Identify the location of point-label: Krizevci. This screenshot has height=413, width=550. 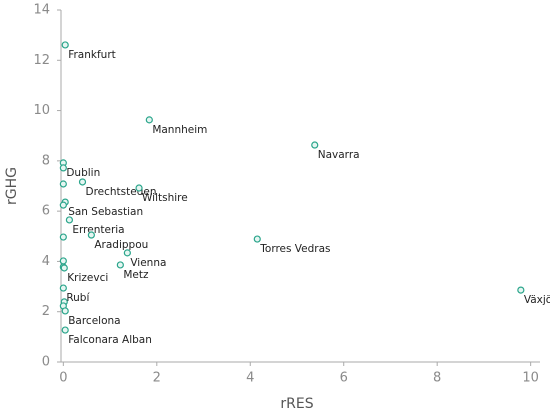
(87, 278).